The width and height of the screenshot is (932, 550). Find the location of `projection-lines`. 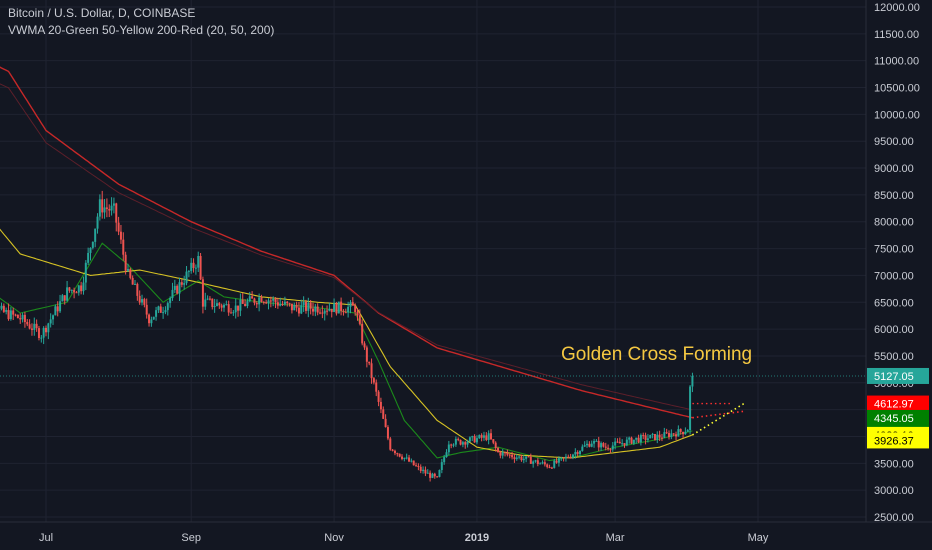

projection-lines is located at coordinates (718, 419).